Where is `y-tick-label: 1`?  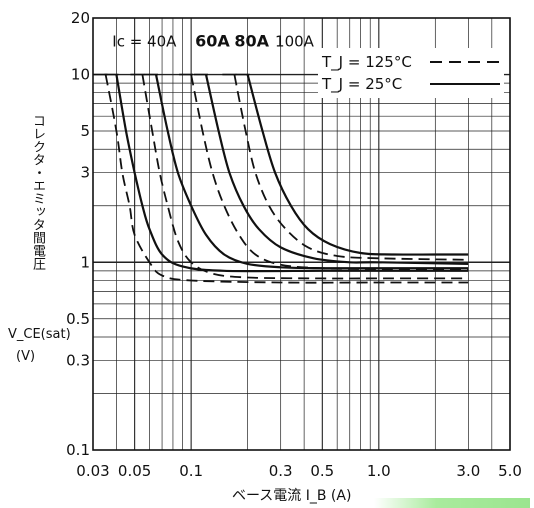 y-tick-label: 1 is located at coordinates (85, 262).